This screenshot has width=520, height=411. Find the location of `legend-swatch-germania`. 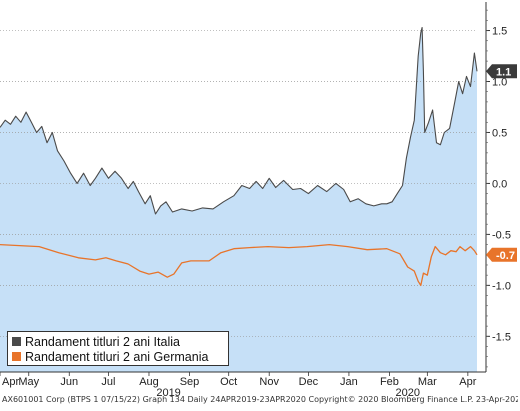

legend-swatch-germania is located at coordinates (16, 356).